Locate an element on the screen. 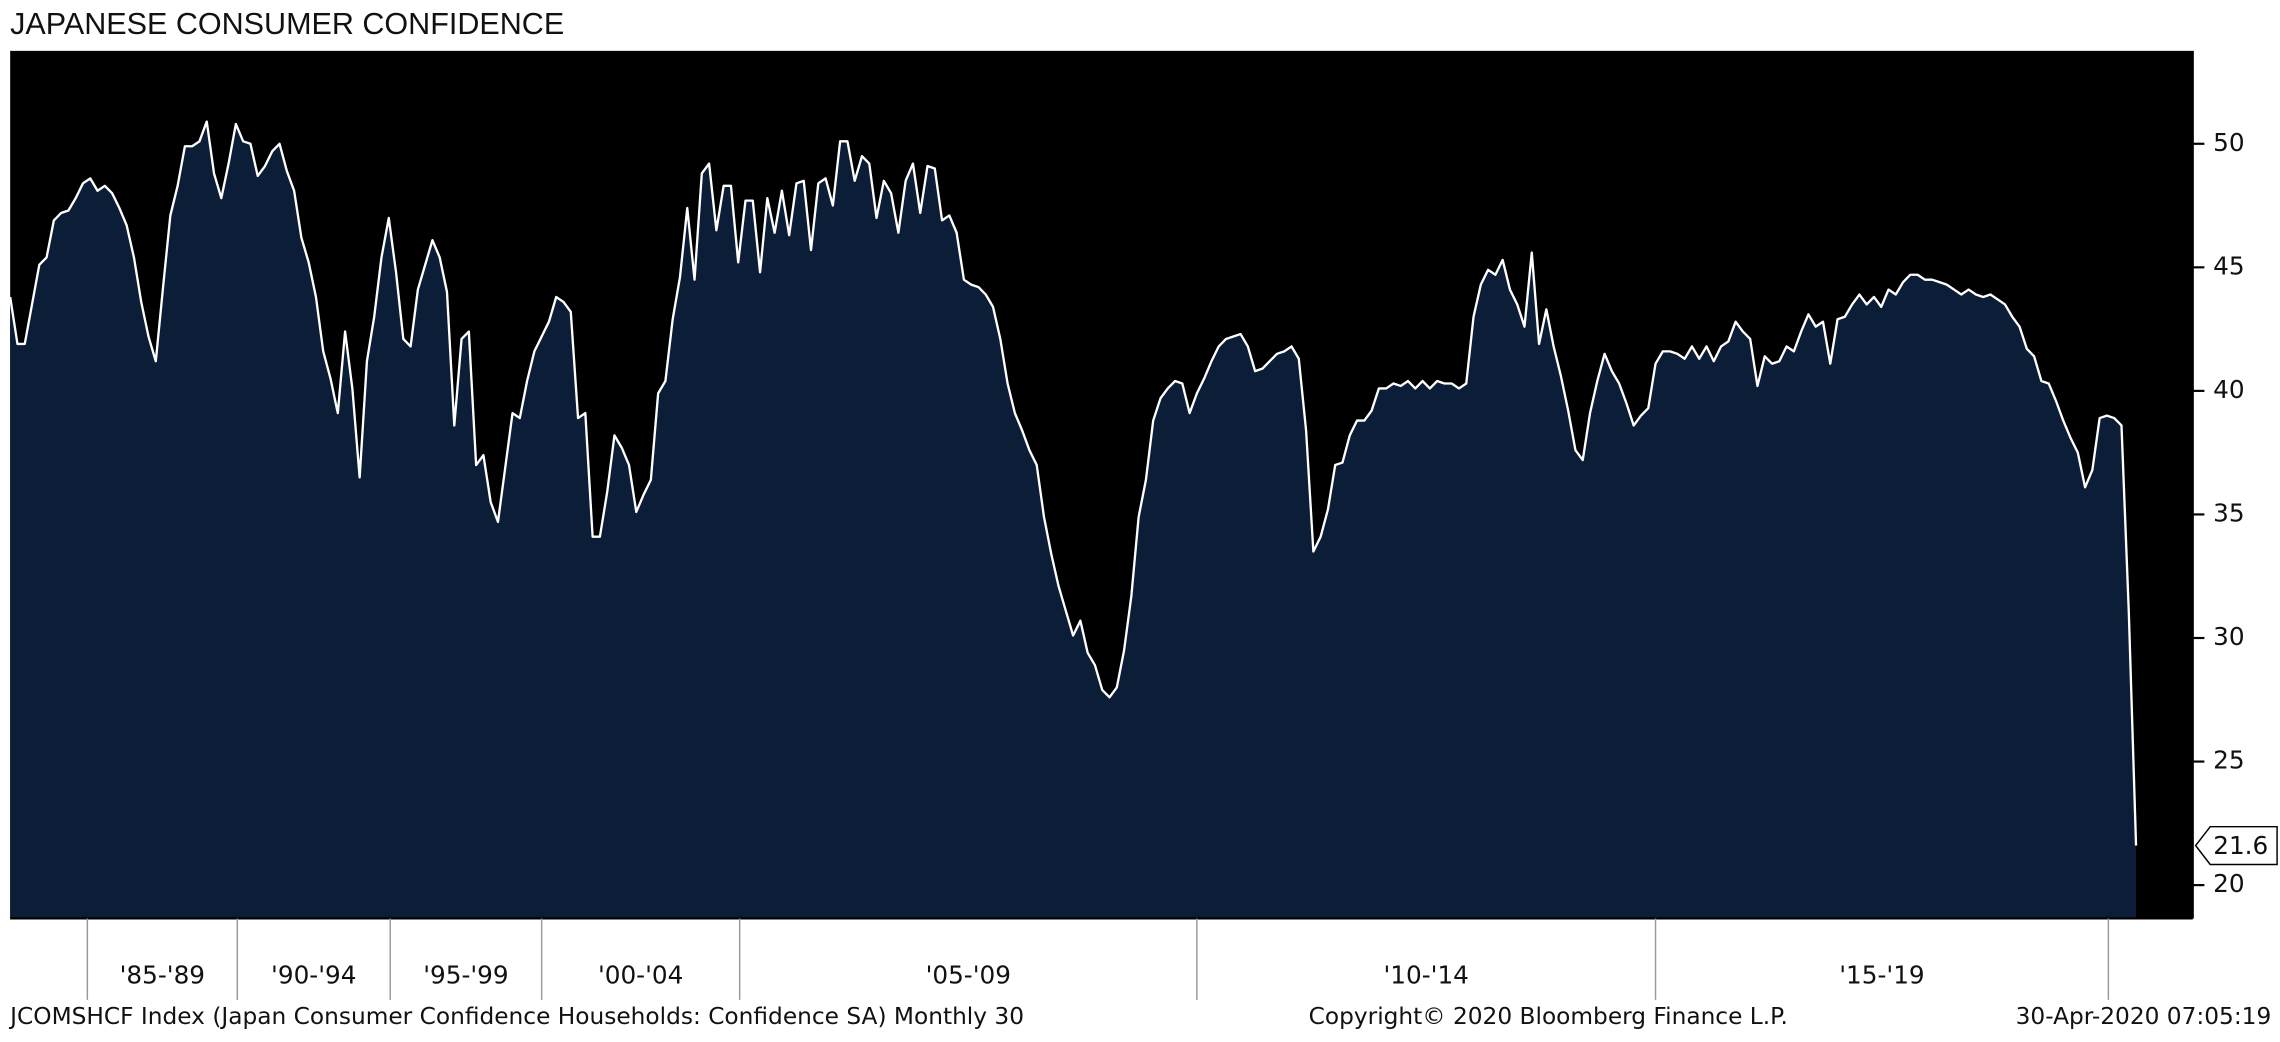 Image resolution: width=2280 pixels, height=1042 pixels. x-period-label: '85-'89 is located at coordinates (162, 975).